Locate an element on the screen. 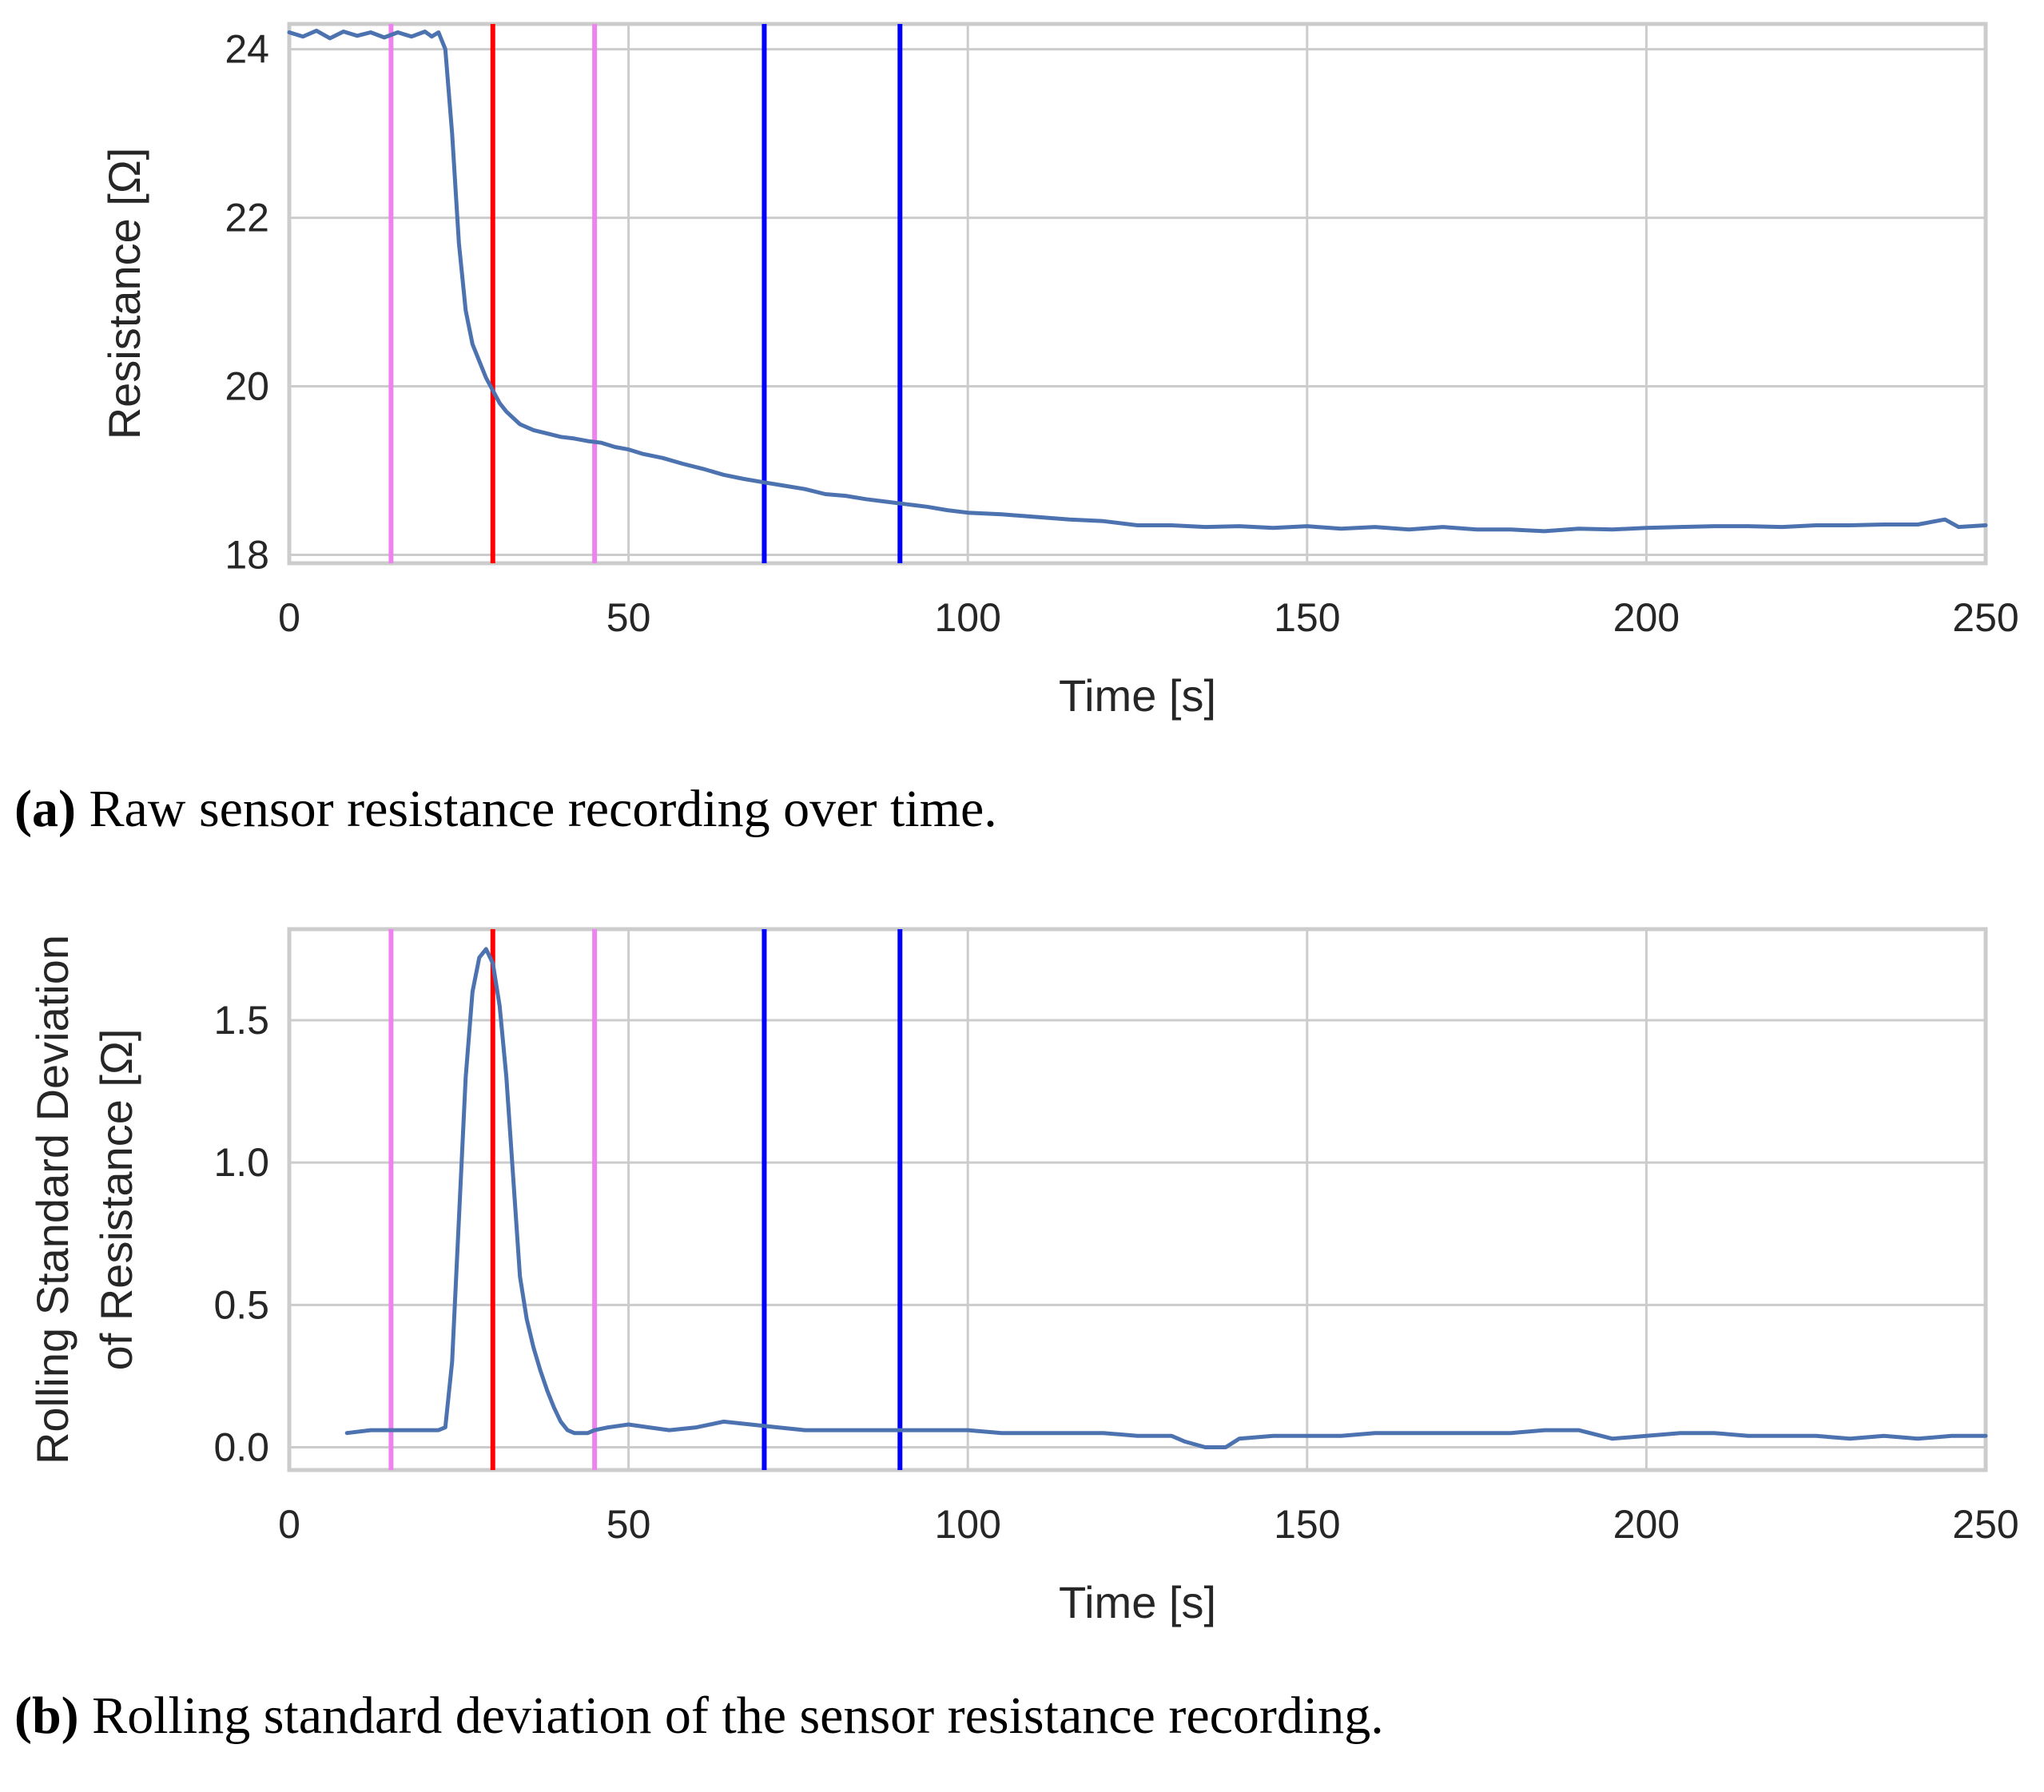 The width and height of the screenshot is (2044, 1792). caption-a-tag: (a) is located at coordinates (45, 809).